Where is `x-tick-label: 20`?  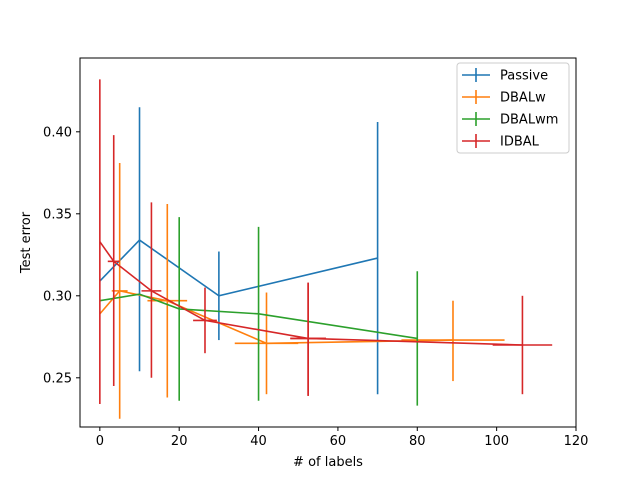
x-tick-label: 20 is located at coordinates (179, 441).